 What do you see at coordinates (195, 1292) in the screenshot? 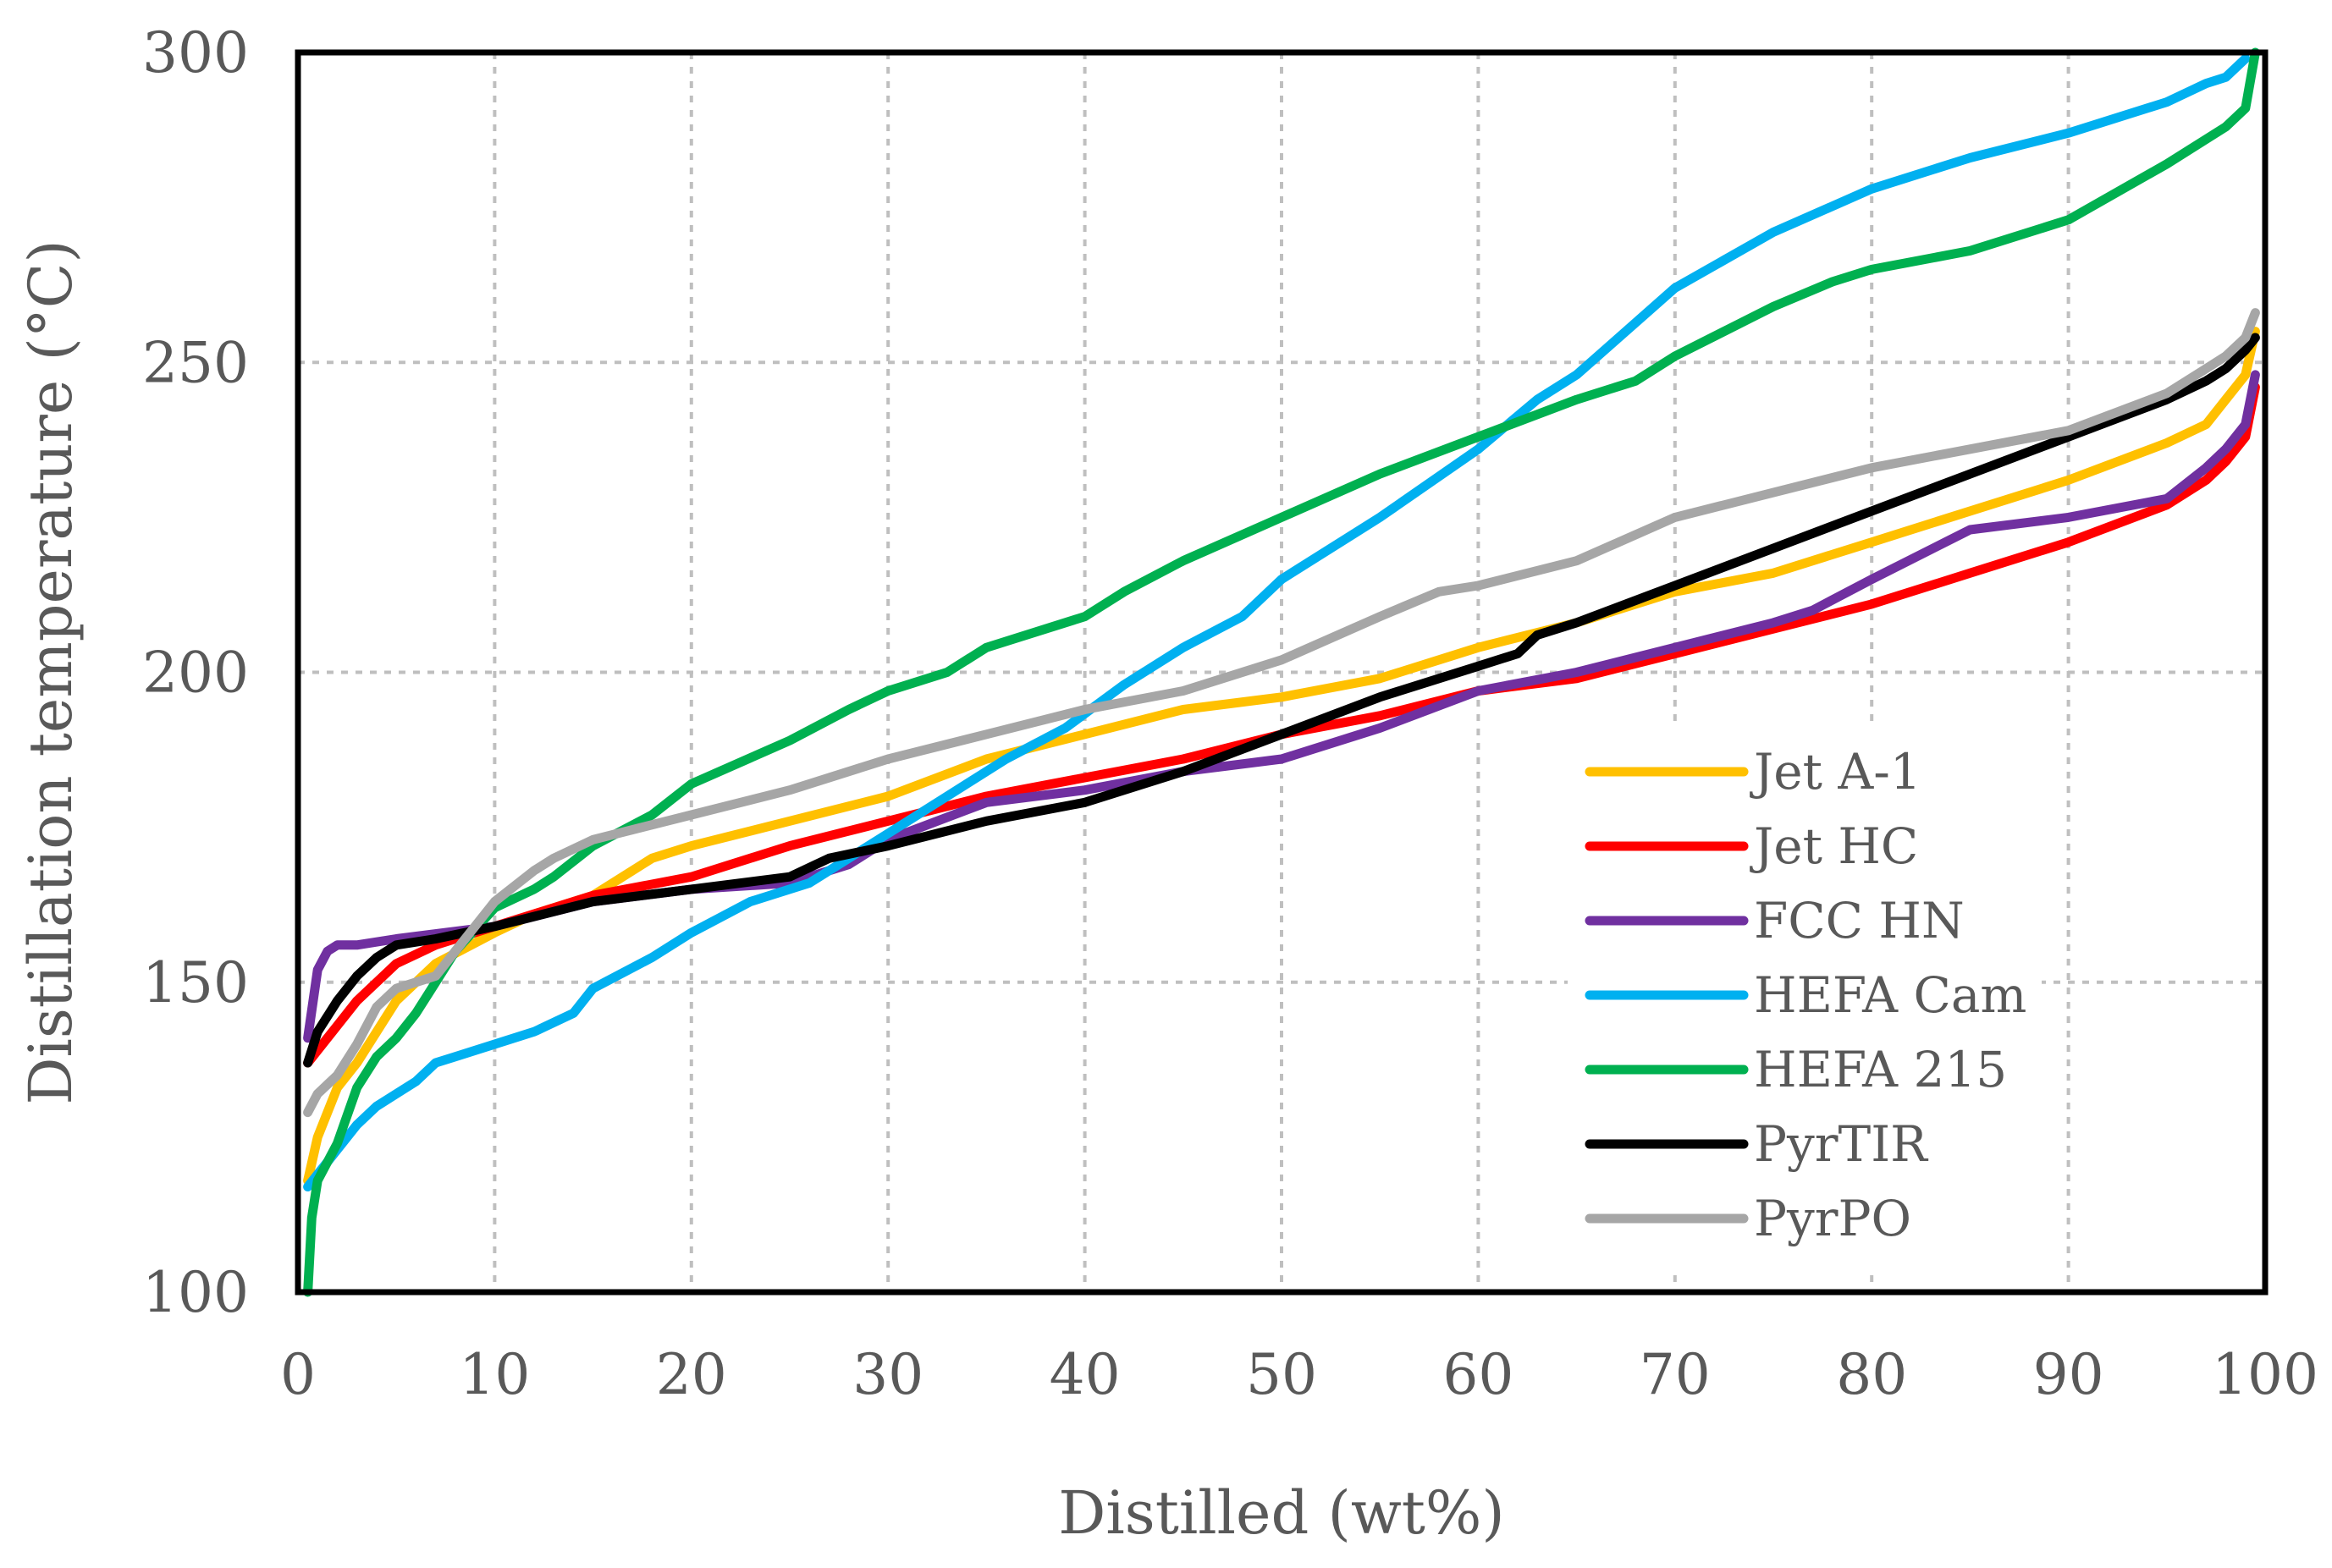
I see `y-tick-label: 100` at bounding box center [195, 1292].